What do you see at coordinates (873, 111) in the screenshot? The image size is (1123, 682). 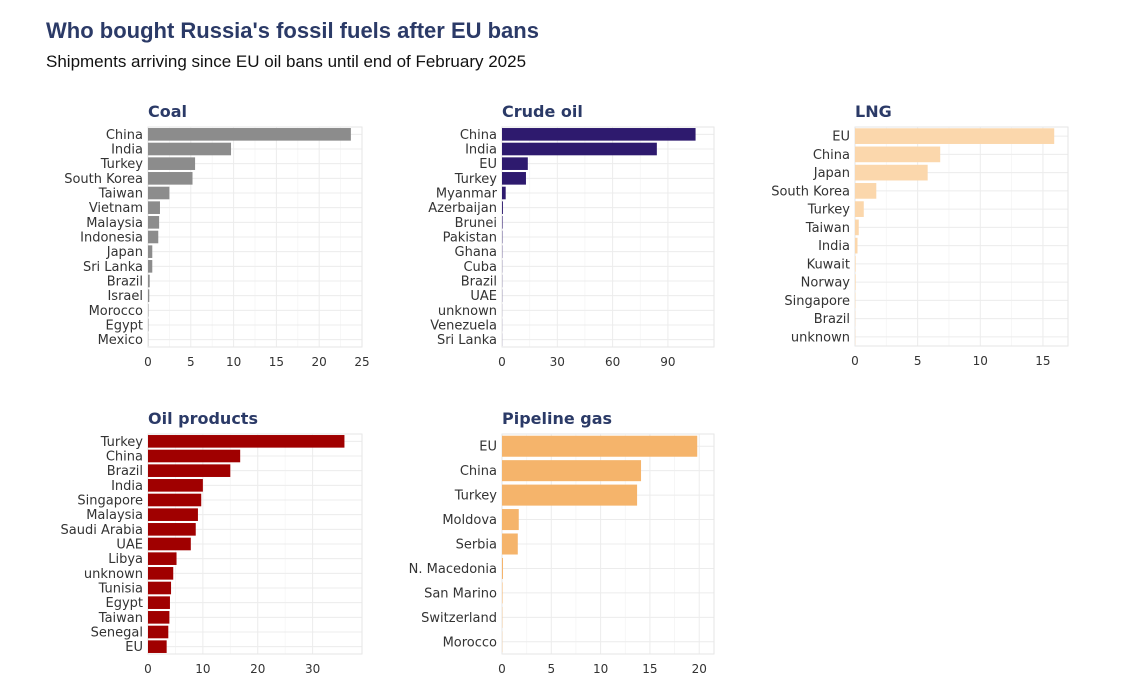 I see `panel-title: LNG` at bounding box center [873, 111].